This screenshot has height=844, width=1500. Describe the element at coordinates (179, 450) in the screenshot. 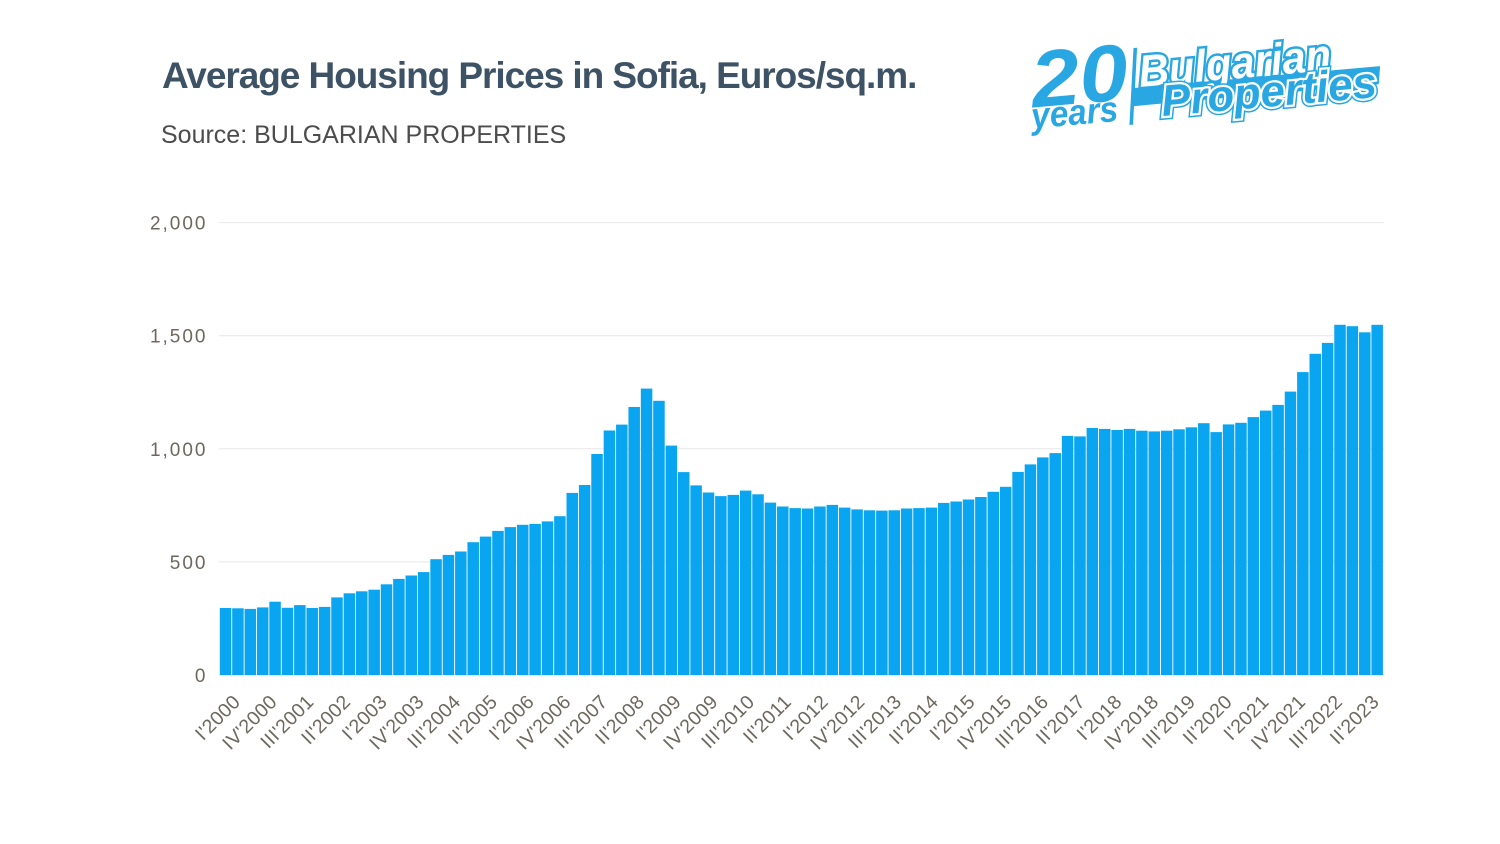

I see `svg-text: 1,000` at that location.